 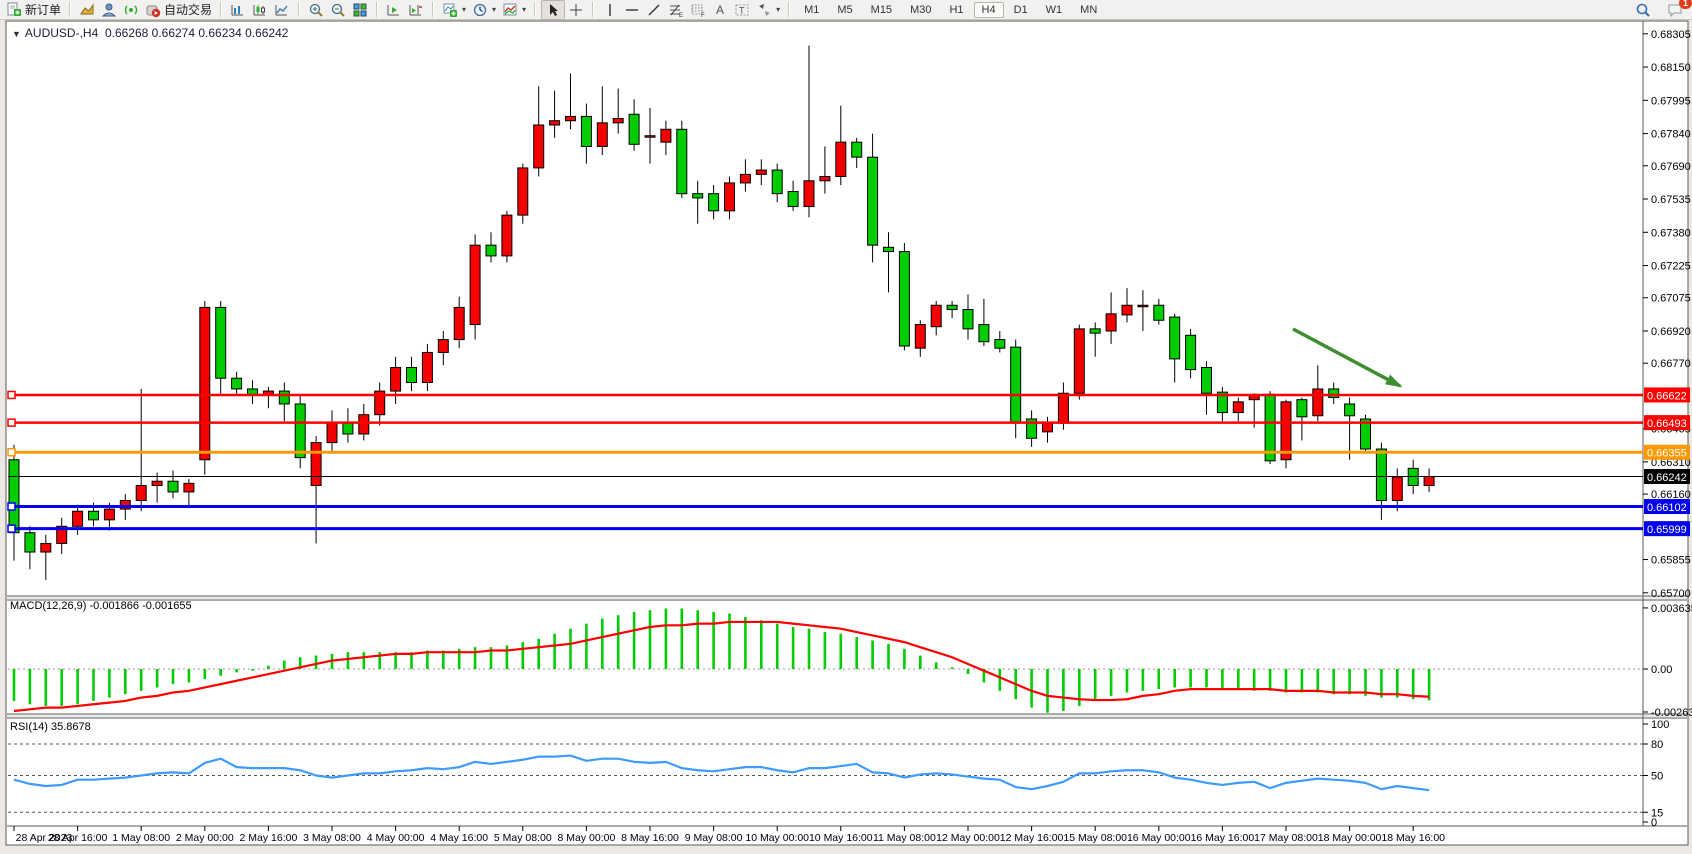 What do you see at coordinates (1159, 838) in the screenshot?
I see `svg-text: 16 May 00:00` at bounding box center [1159, 838].